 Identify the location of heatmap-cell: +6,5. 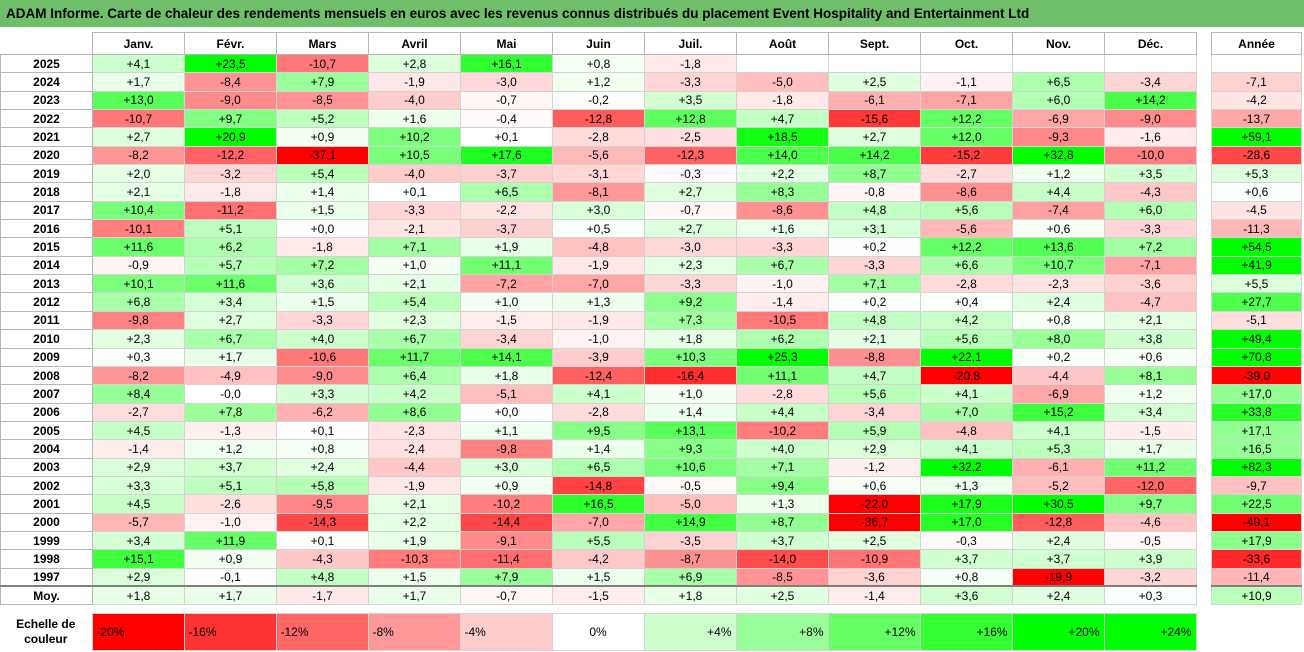
(506, 192).